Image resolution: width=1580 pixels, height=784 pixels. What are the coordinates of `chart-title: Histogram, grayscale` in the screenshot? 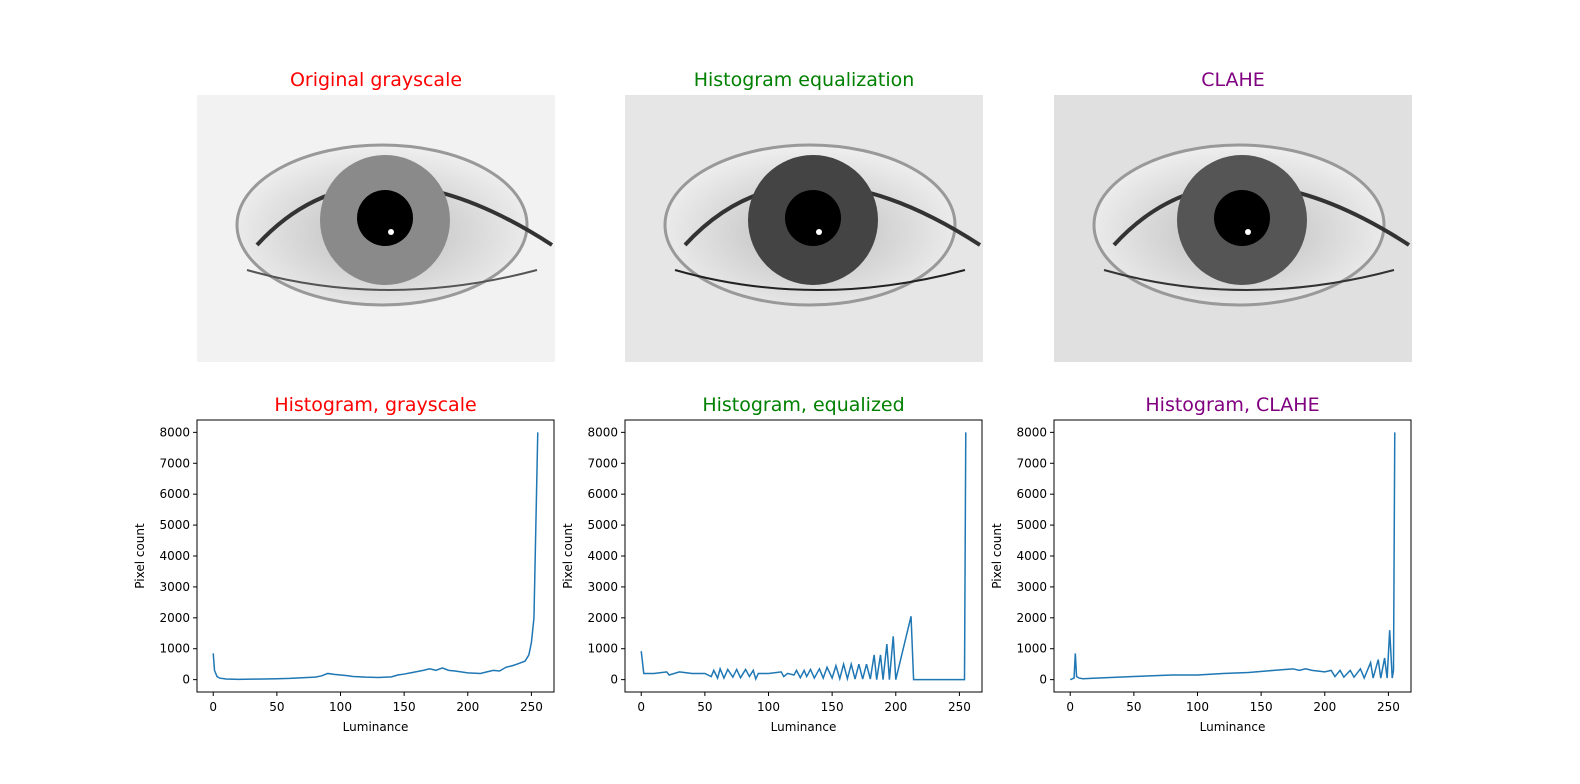 It's located at (375, 405).